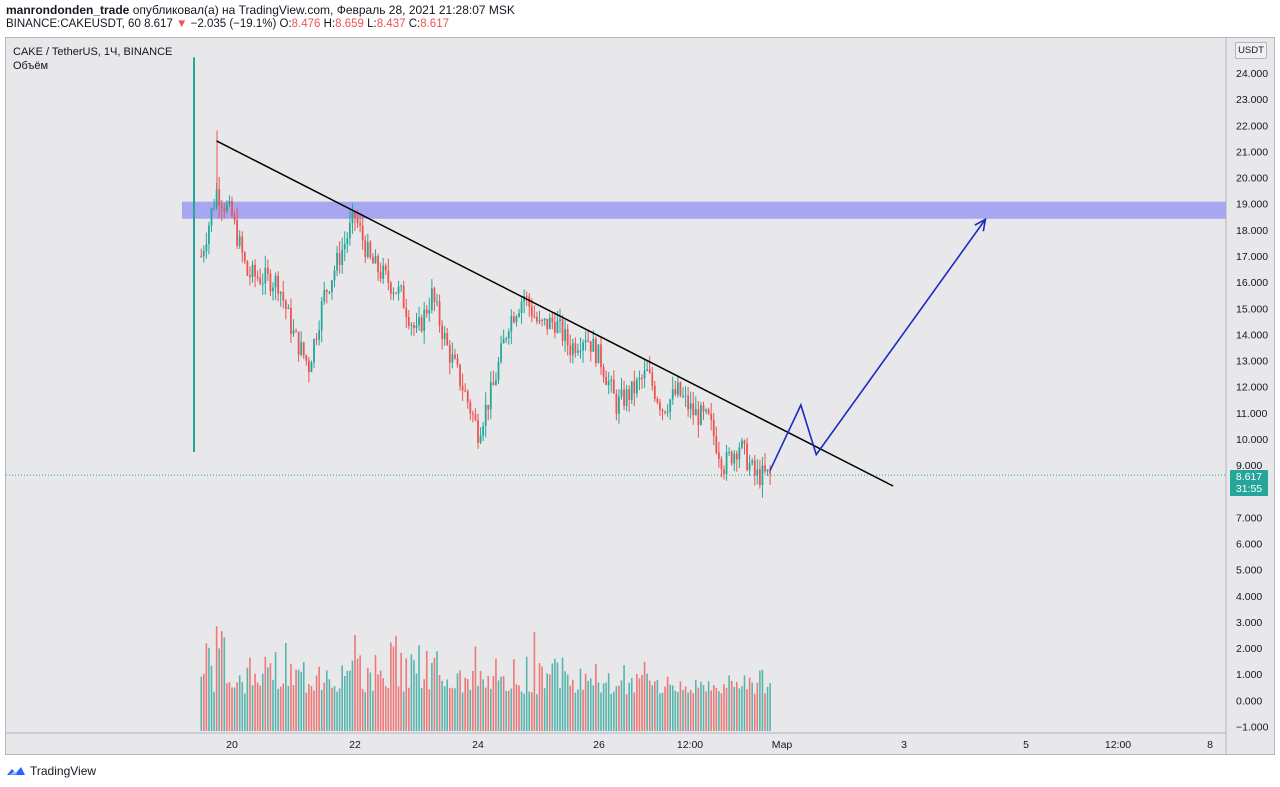  Describe the element at coordinates (63, 771) in the screenshot. I see `footer-brand: TradingView` at that location.